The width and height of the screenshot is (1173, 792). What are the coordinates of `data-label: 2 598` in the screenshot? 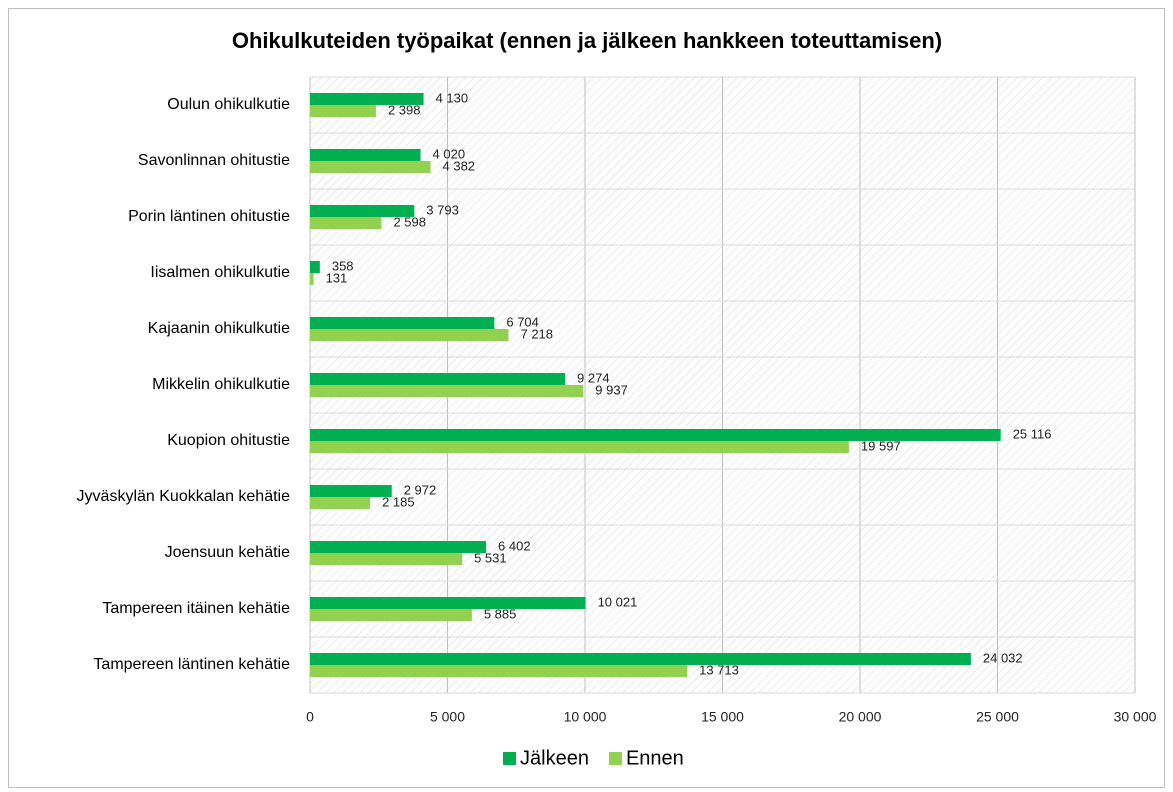 It's located at (409, 221).